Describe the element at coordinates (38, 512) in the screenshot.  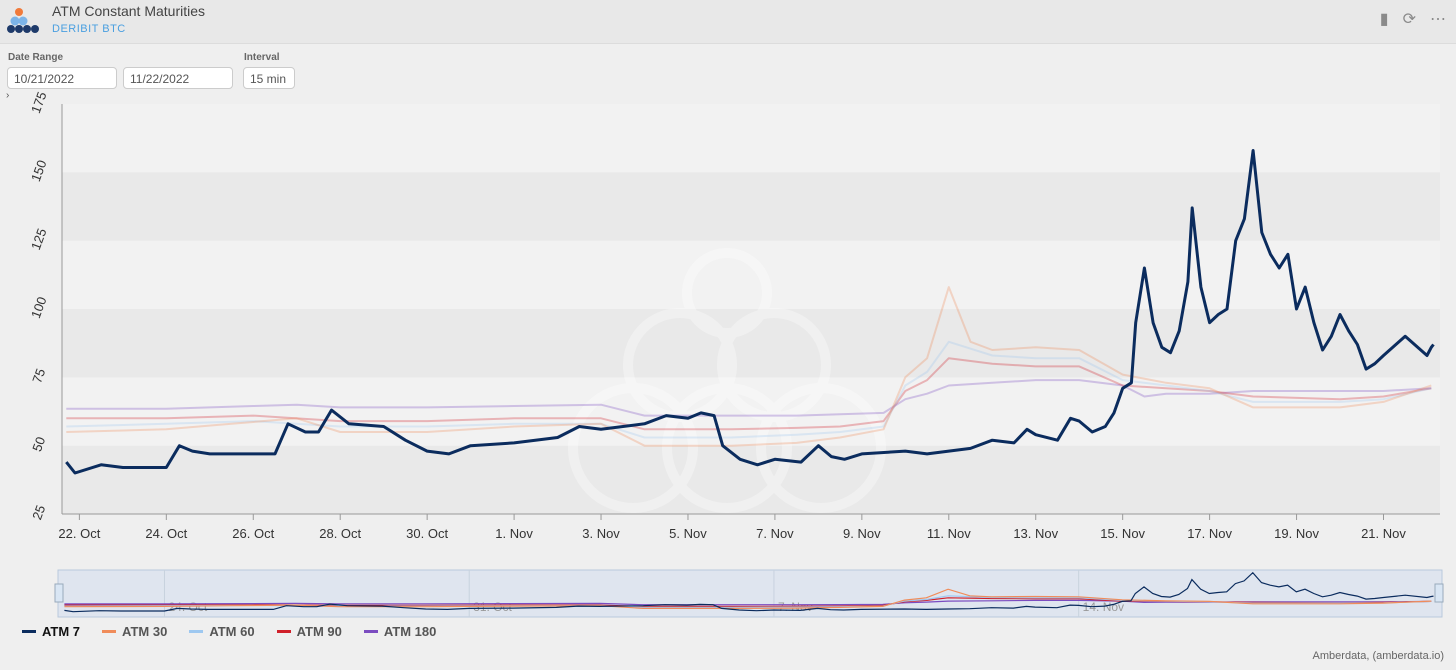
I see `y-tick-label: 25` at that location.